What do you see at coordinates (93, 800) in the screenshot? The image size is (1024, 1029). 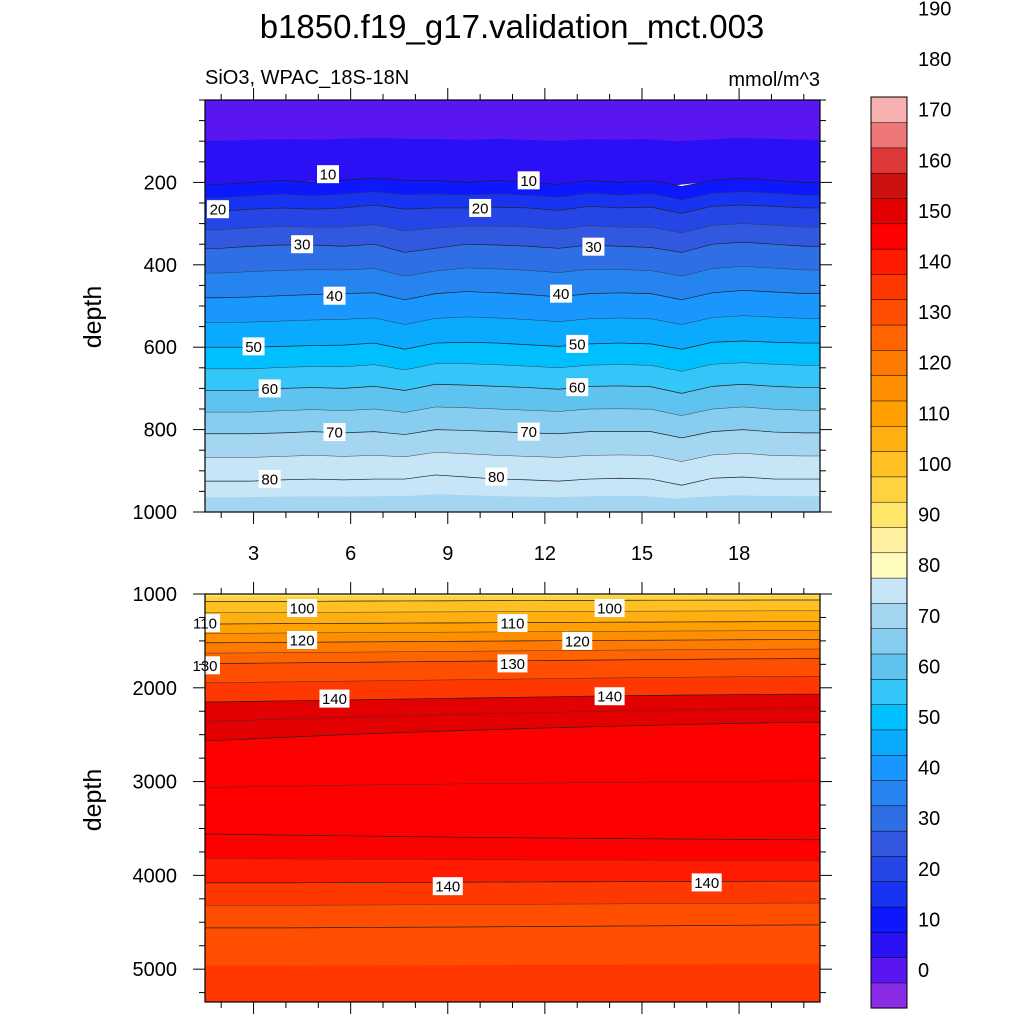 I see `lower-y-axis-label: depth` at bounding box center [93, 800].